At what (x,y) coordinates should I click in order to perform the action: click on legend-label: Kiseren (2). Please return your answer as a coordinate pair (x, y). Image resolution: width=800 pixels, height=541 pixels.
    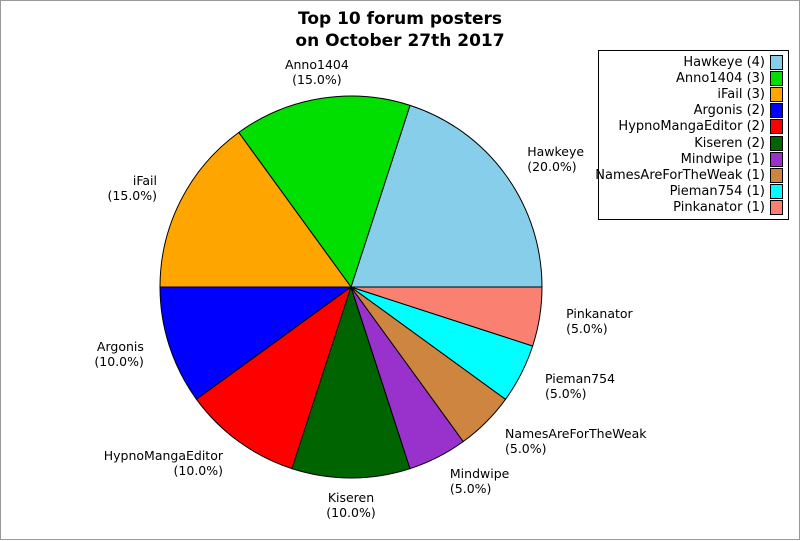
    Looking at the image, I should click on (729, 143).